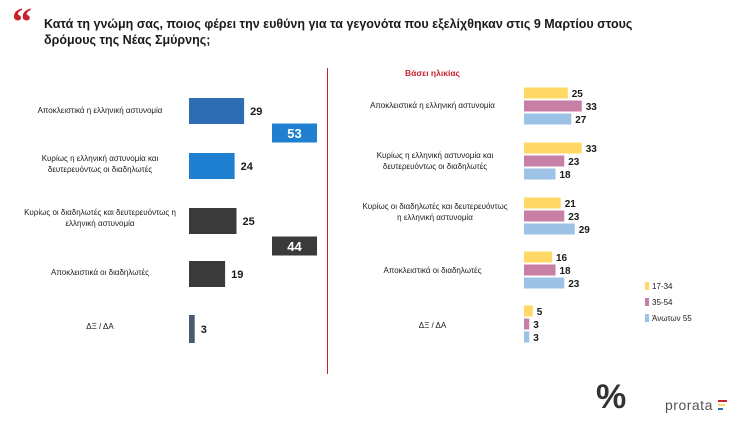 This screenshot has height=421, width=750. Describe the element at coordinates (540, 312) in the screenshot. I see `right-bar-value-label: 5` at that location.